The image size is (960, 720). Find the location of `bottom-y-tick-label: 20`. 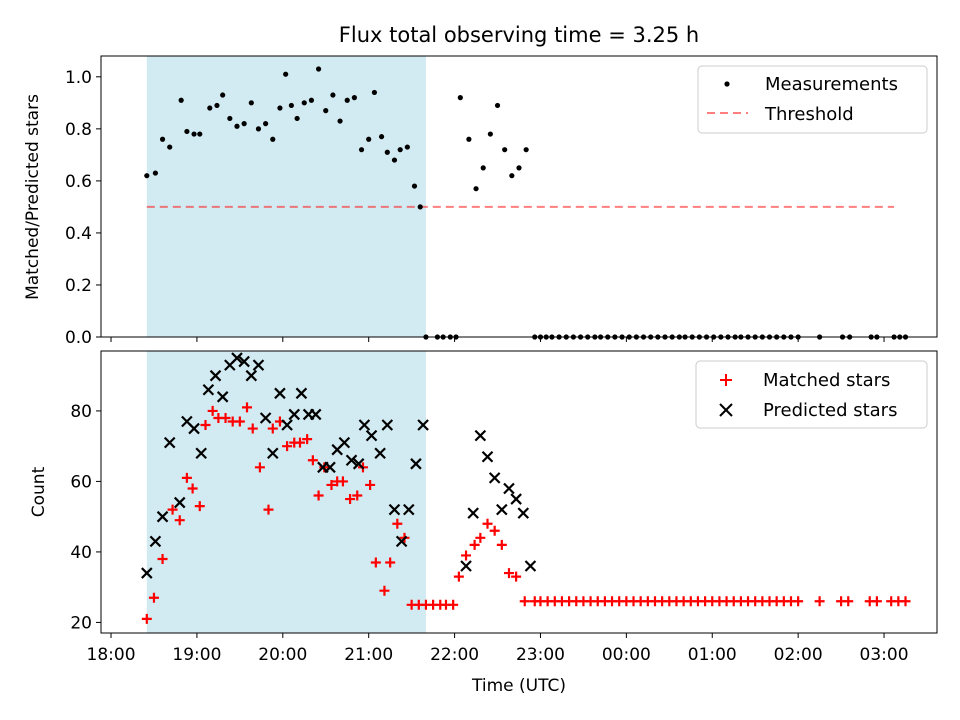

bottom-y-tick-label: 20 is located at coordinates (81, 623).